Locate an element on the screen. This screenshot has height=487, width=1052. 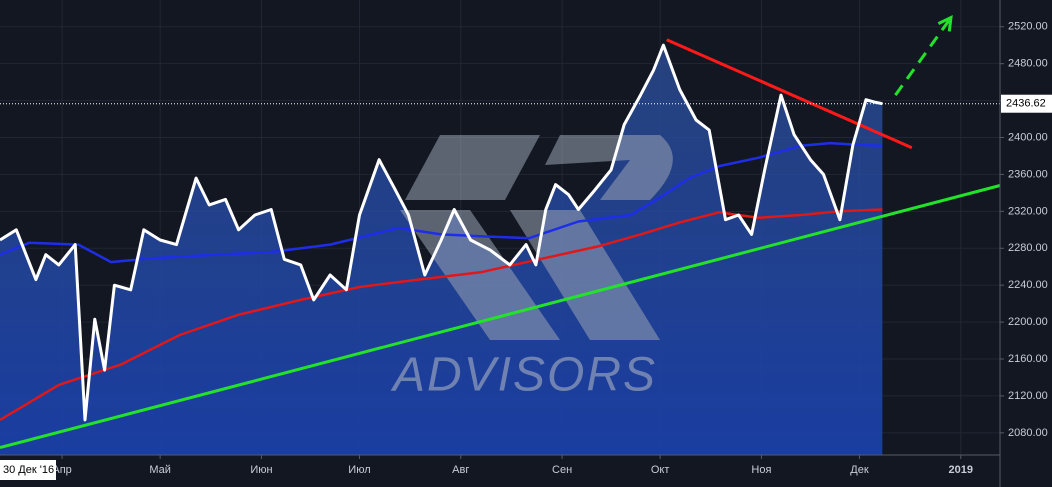
y-tick-label: 2200.00 is located at coordinates (1028, 322).